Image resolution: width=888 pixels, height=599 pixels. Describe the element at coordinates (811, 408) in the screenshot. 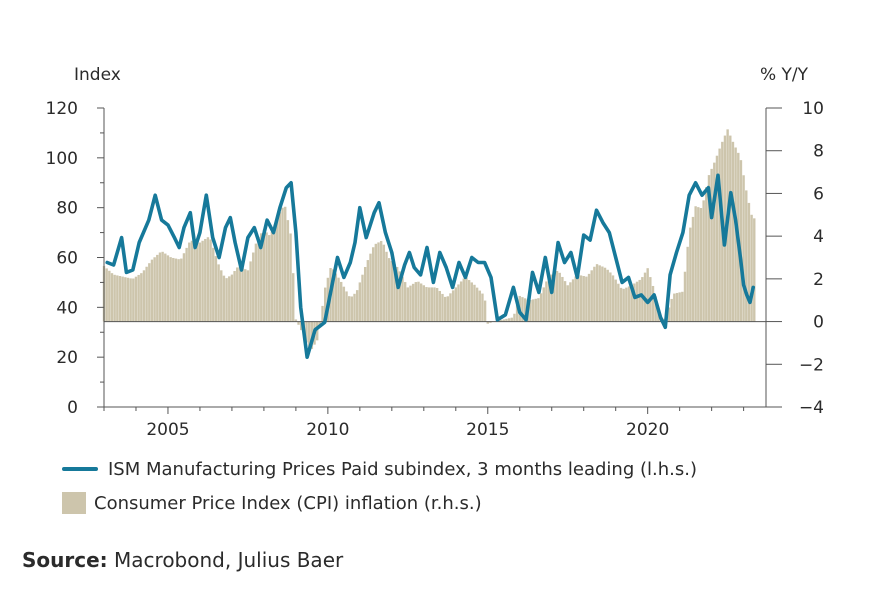

I see `right-tick-label: −4` at that location.